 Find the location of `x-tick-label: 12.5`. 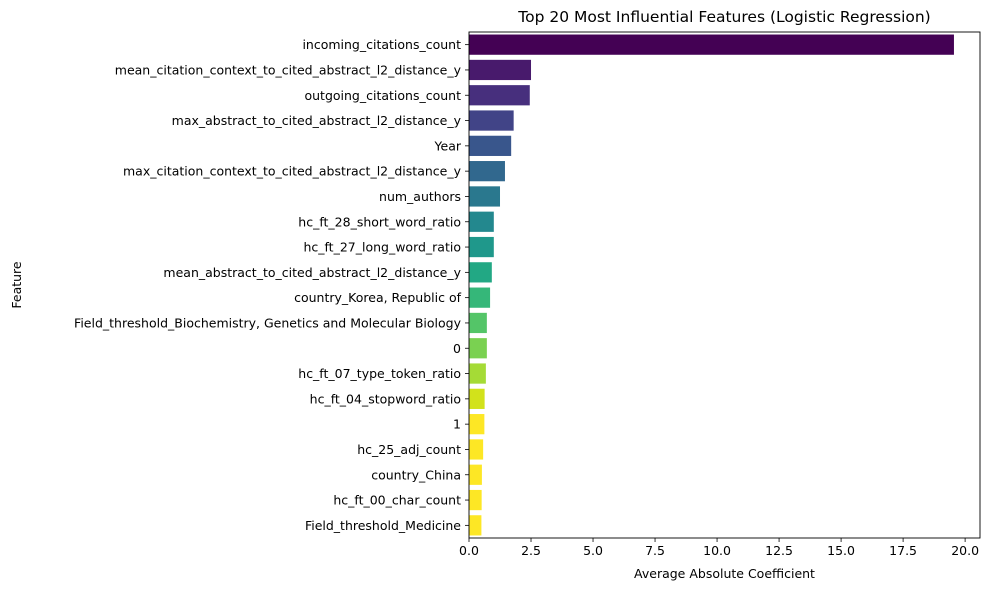

x-tick-label: 12.5 is located at coordinates (779, 550).